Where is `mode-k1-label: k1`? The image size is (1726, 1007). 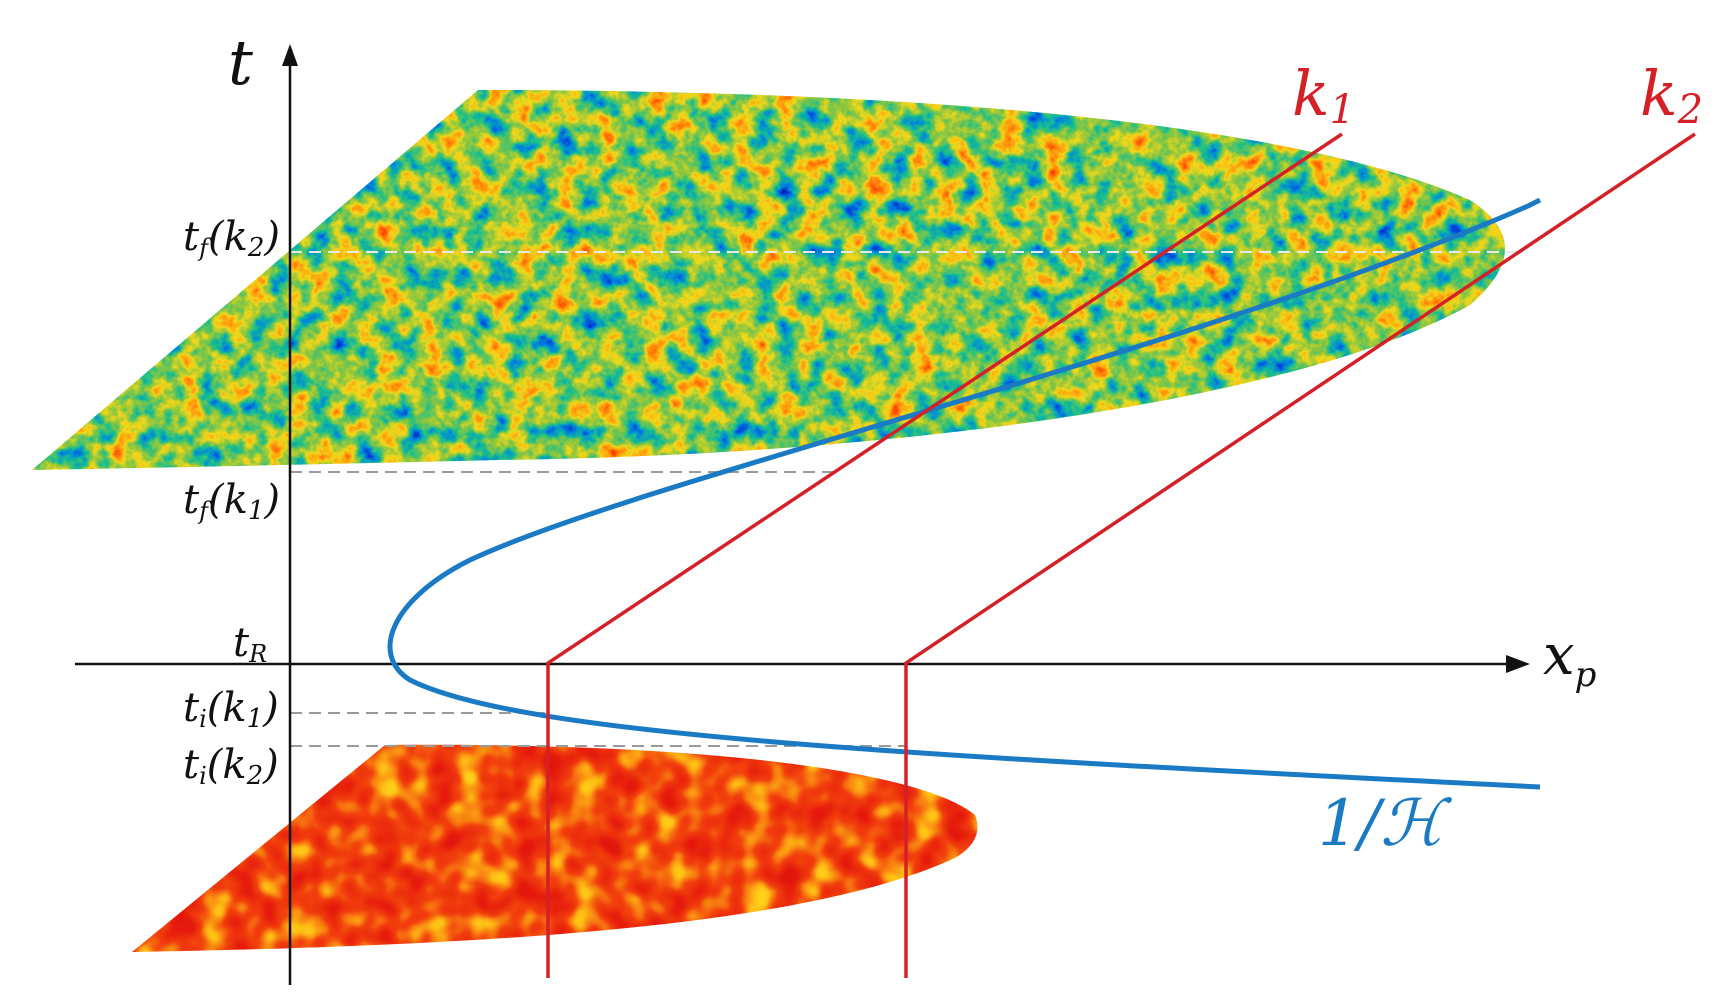 mode-k1-label: k1 is located at coordinates (1323, 95).